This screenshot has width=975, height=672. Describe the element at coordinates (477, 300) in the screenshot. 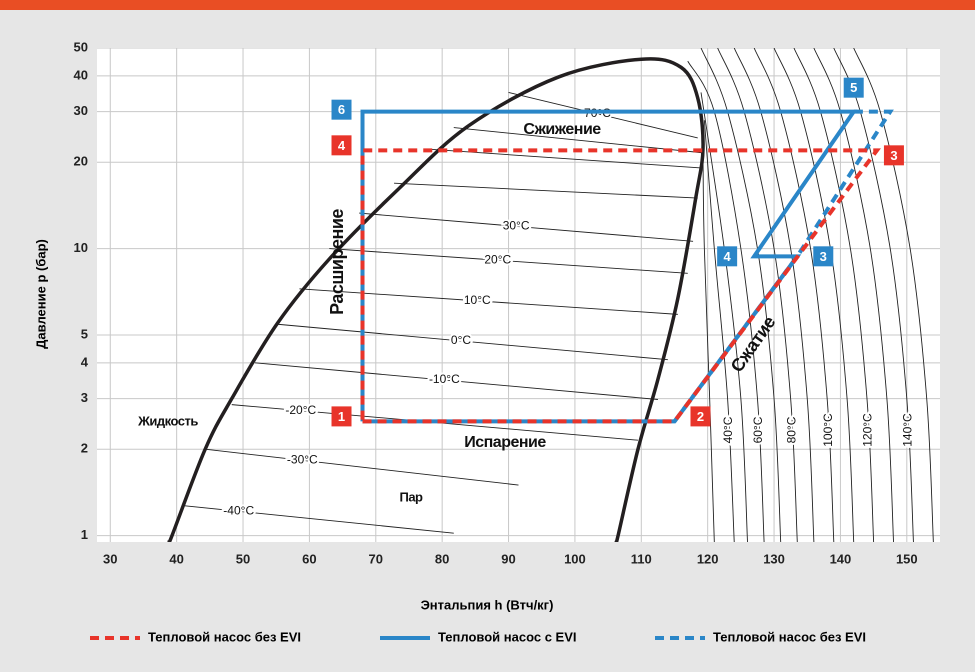

I see `isotherm-label: 10°C` at that location.